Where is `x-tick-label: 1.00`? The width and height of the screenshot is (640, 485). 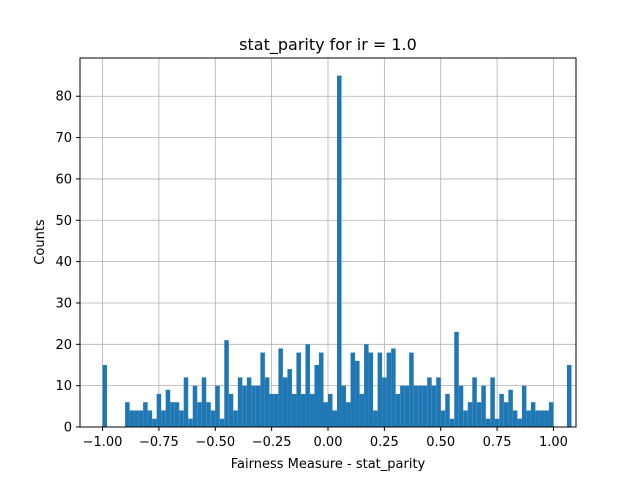 x-tick-label: 1.00 is located at coordinates (553, 442).